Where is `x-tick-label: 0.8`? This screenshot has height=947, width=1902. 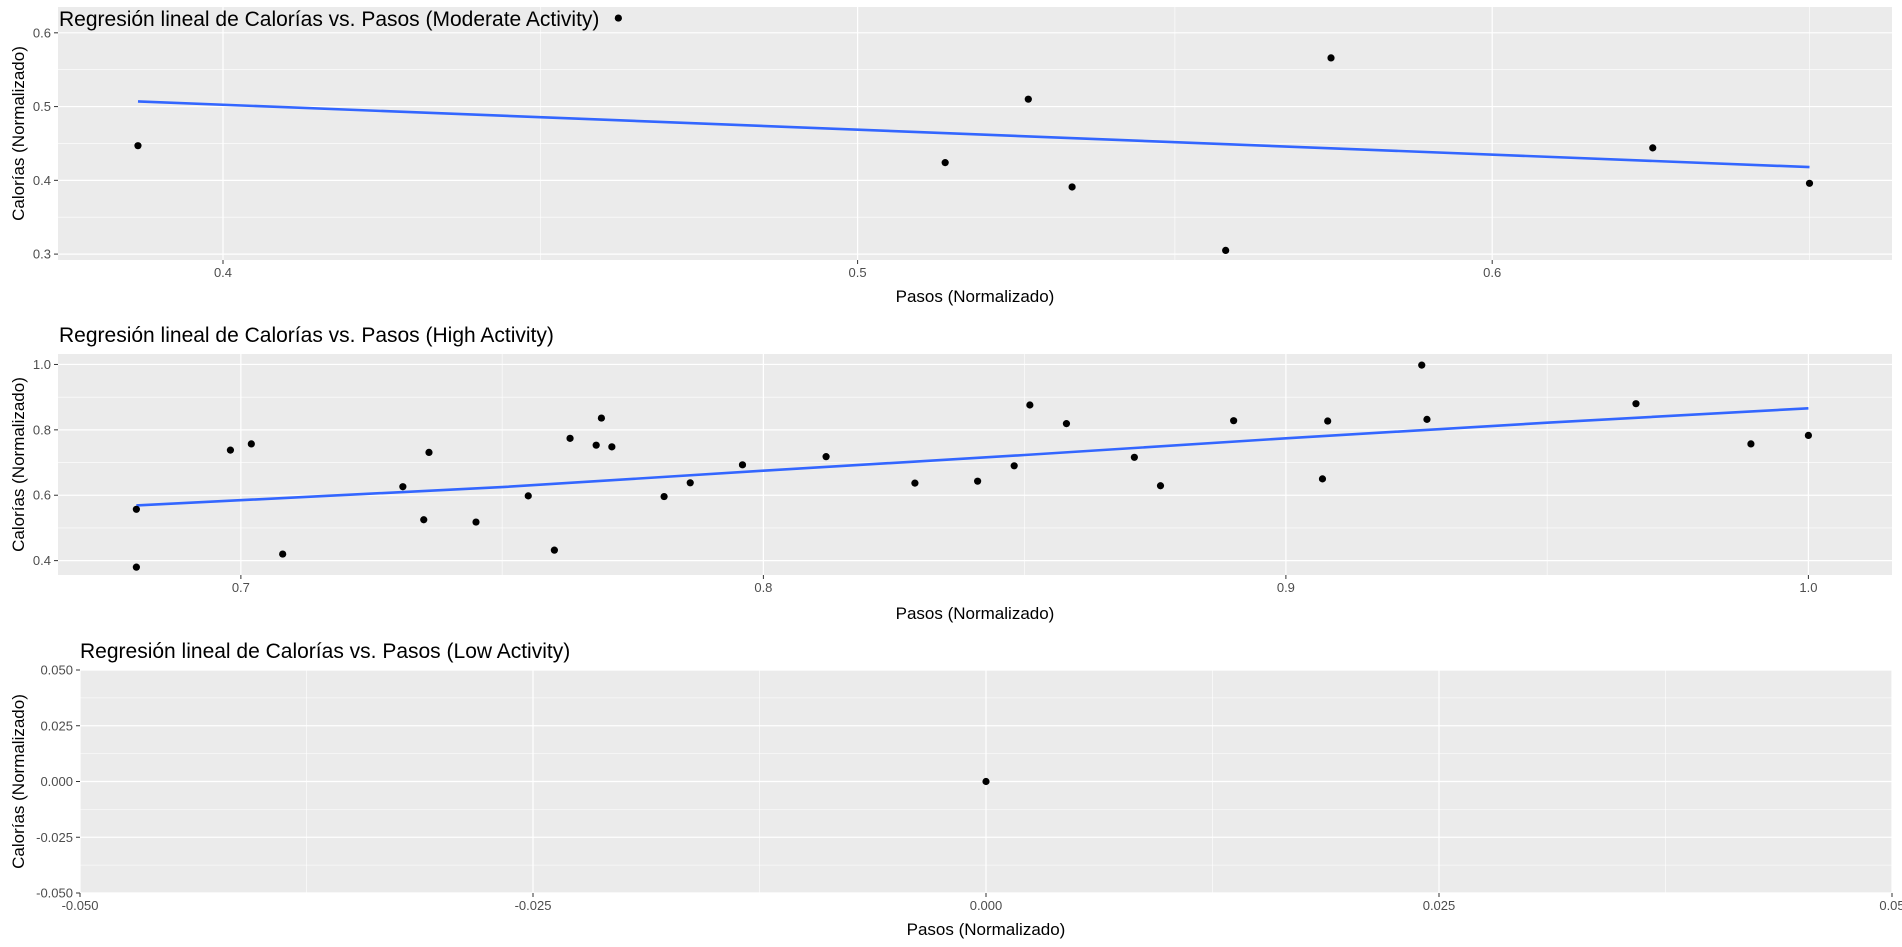
x-tick-label: 0.8 is located at coordinates (763, 587).